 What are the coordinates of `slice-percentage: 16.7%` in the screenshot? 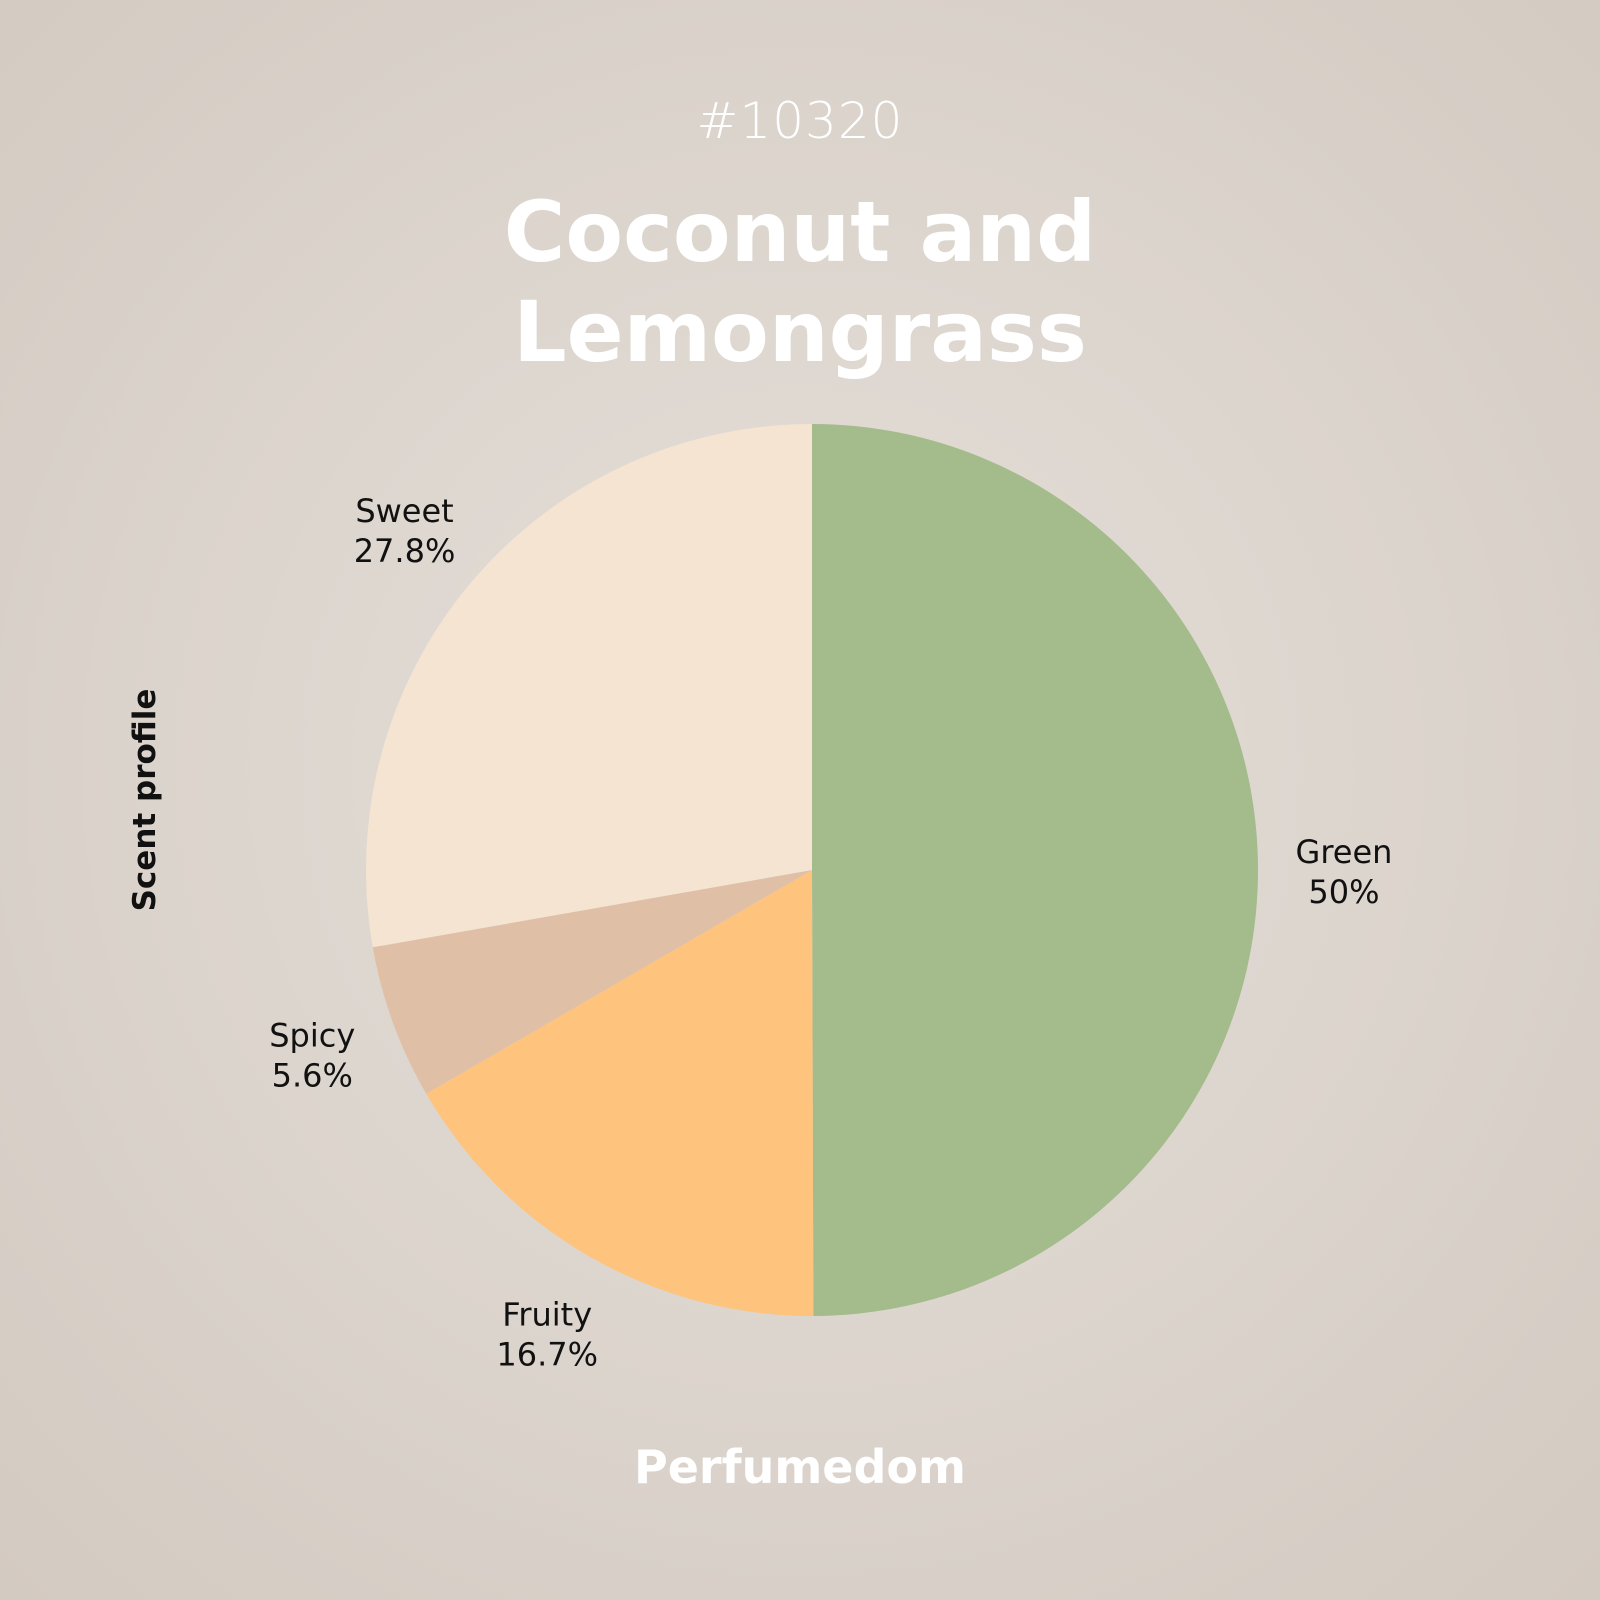 It's located at (547, 1354).